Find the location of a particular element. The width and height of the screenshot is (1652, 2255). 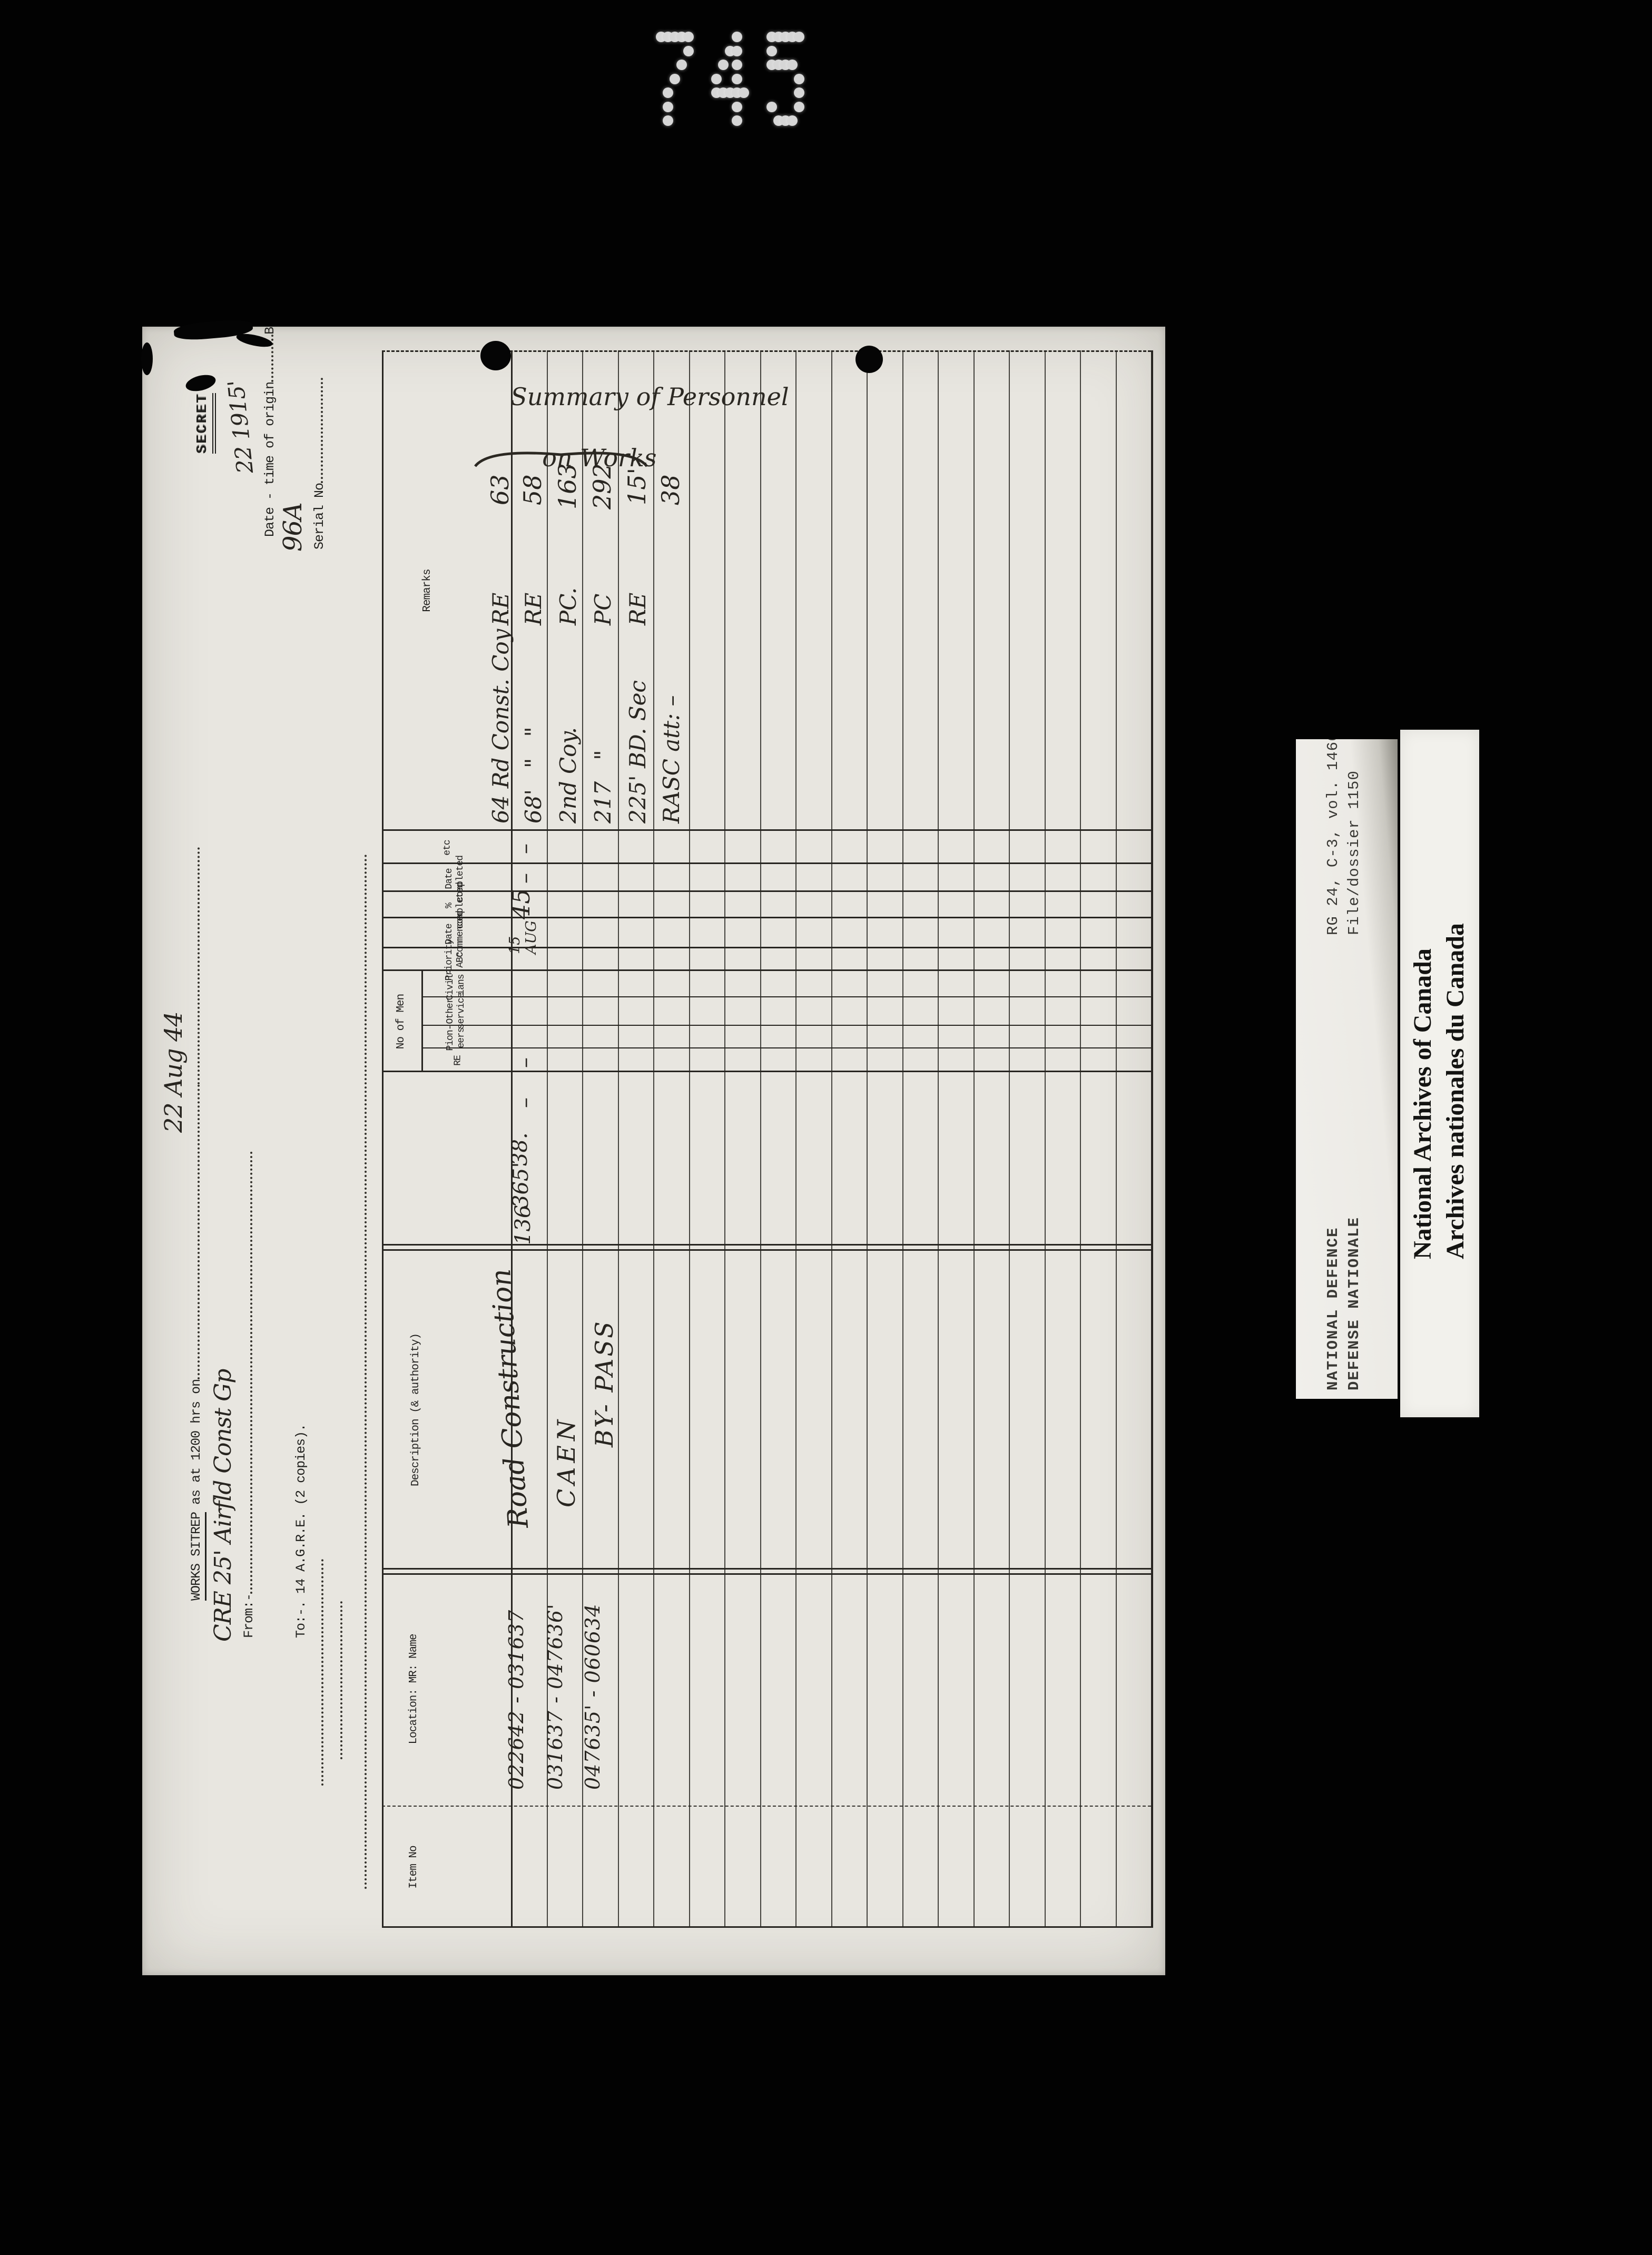

dotted-rule is located at coordinates (364, 1371).